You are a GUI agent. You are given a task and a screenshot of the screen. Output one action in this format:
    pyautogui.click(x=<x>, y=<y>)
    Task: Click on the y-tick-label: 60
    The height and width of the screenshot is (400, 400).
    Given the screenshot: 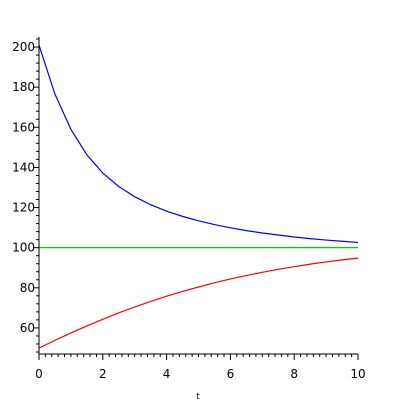 What is the action you would take?
    pyautogui.click(x=27, y=328)
    